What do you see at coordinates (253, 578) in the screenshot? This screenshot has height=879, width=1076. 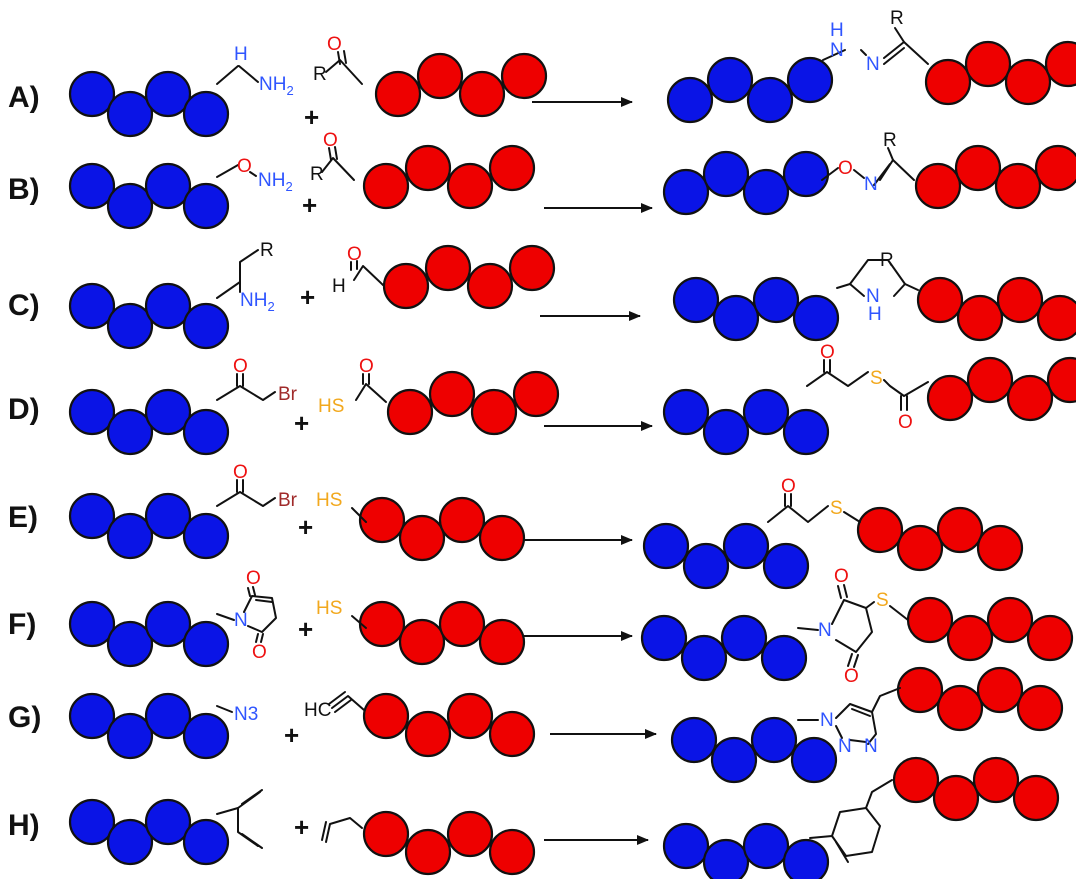 I see `atom-f-o1: O` at bounding box center [253, 578].